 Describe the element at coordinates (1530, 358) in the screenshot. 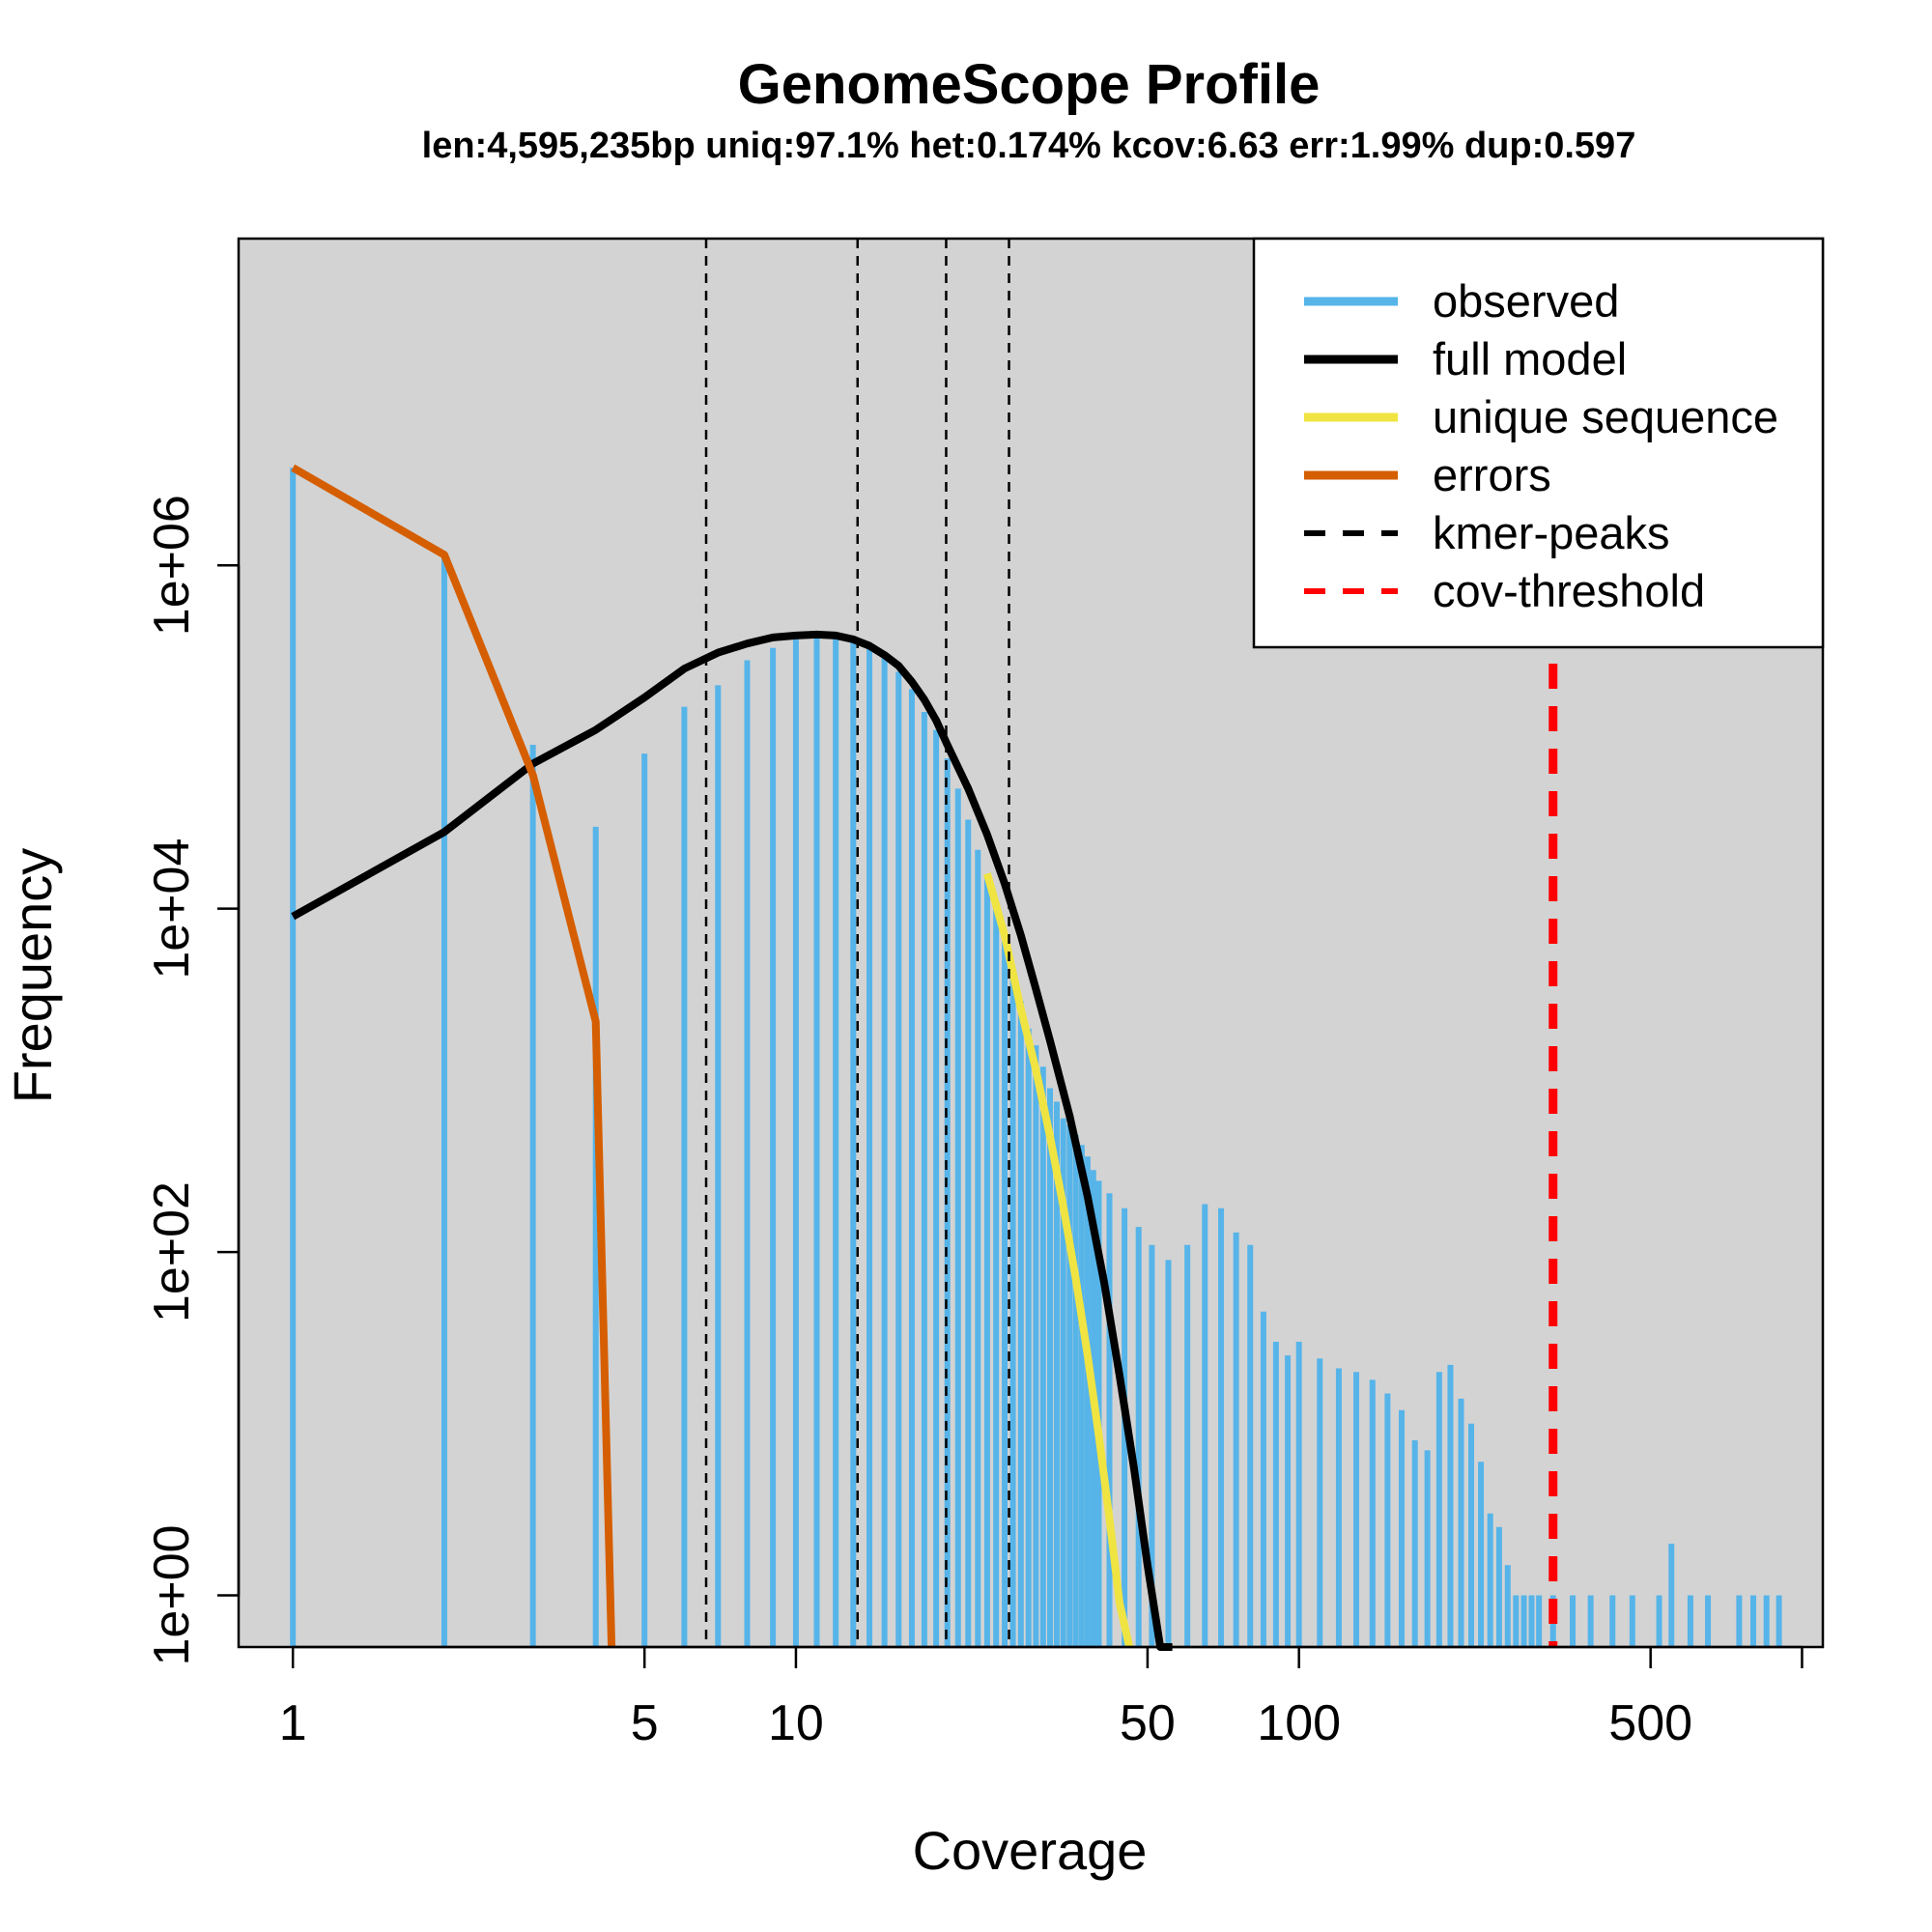

I see `legend-label: full model` at that location.